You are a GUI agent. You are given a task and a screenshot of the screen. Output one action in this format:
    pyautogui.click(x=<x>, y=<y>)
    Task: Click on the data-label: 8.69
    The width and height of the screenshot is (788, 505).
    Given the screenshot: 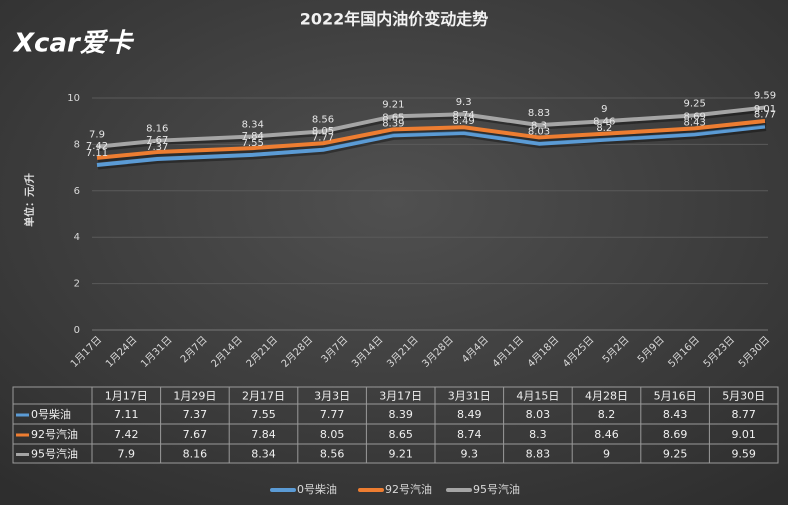 What is the action you would take?
    pyautogui.click(x=695, y=116)
    